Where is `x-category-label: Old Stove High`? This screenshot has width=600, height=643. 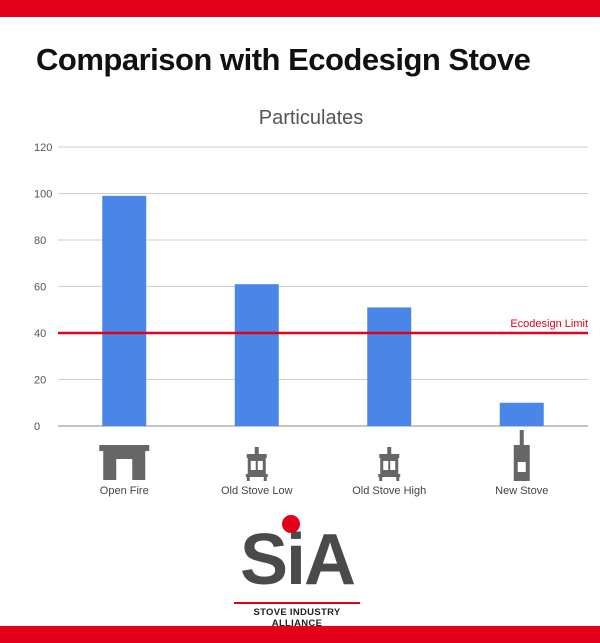 x-category-label: Old Stove High is located at coordinates (389, 491).